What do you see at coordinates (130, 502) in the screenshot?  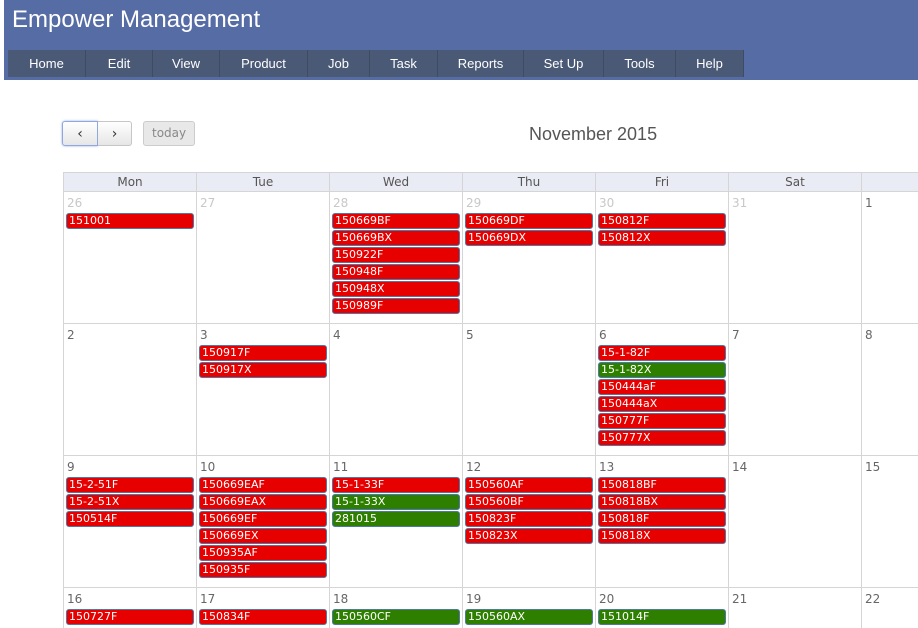 I see `calendar-event: 15-2-51X` at bounding box center [130, 502].